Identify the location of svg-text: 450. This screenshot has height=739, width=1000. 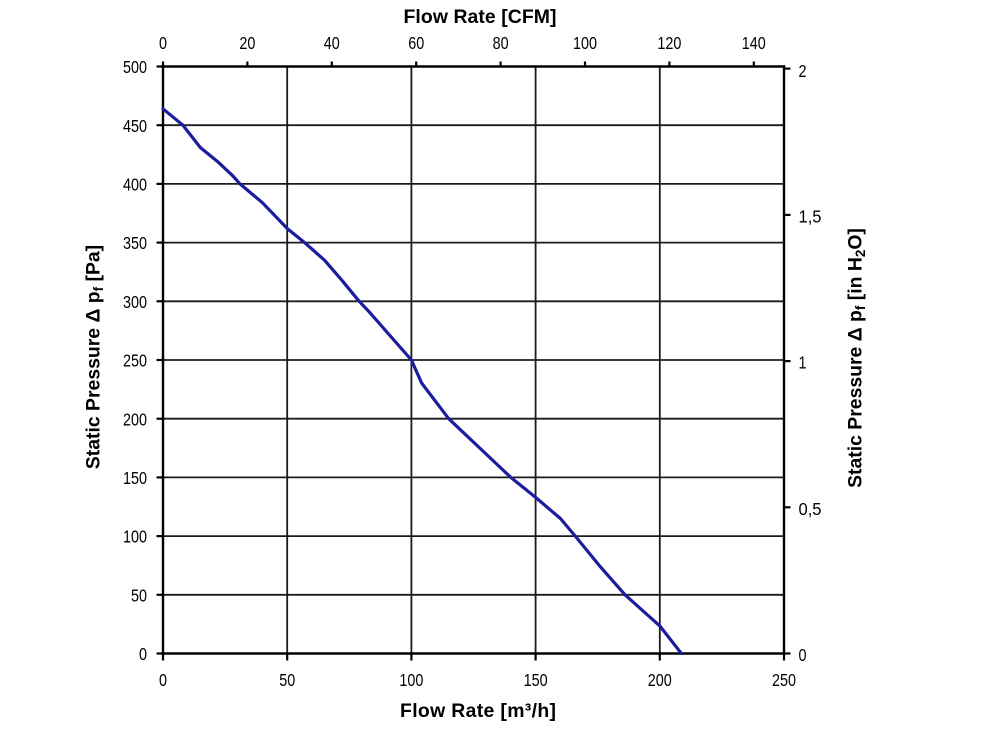
(135, 126).